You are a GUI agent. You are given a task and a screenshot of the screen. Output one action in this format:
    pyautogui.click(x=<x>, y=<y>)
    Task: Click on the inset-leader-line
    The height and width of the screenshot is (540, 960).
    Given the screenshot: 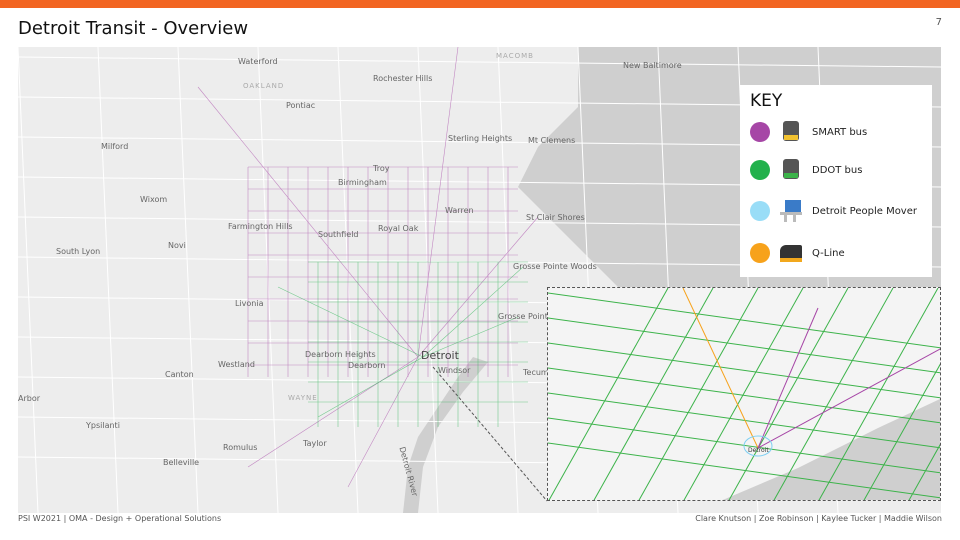 What is the action you would take?
    pyautogui.click(x=490, y=434)
    